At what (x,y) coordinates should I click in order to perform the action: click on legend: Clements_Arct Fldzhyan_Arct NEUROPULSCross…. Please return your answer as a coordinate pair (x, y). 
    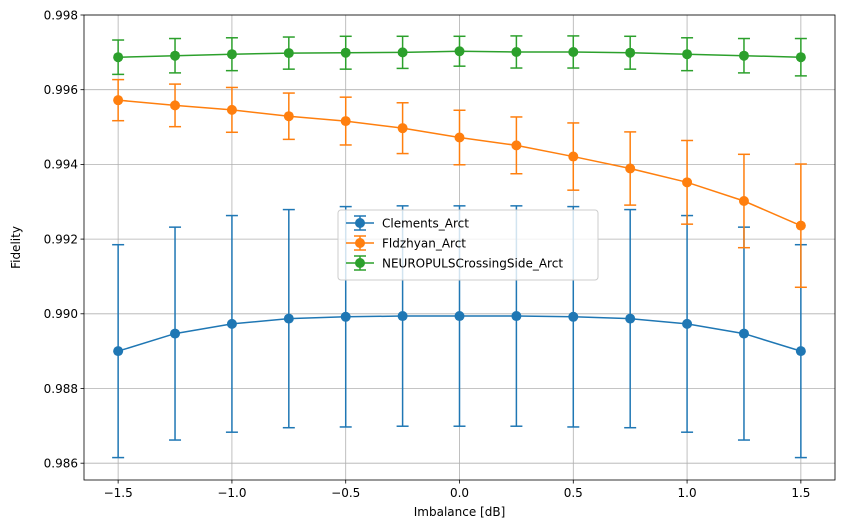
    Looking at the image, I should click on (468, 245).